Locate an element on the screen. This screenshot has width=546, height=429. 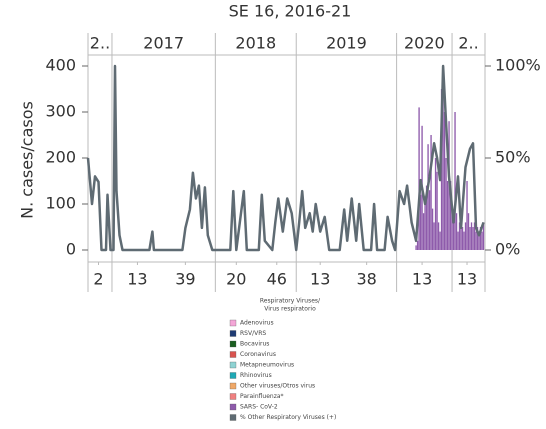
year-label: 2020 is located at coordinates (424, 43).